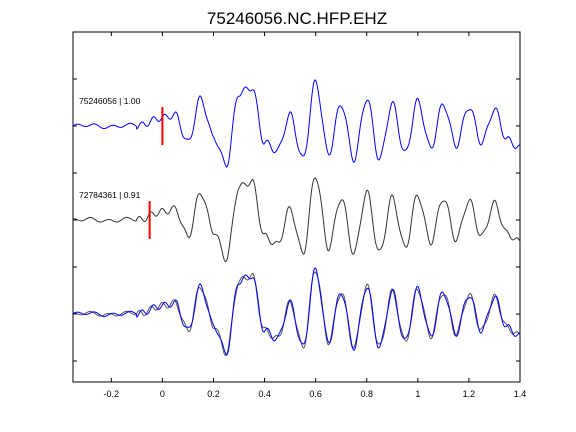 This screenshot has height=432, width=576. I want to click on x-tick-label: 0.4, so click(264, 394).